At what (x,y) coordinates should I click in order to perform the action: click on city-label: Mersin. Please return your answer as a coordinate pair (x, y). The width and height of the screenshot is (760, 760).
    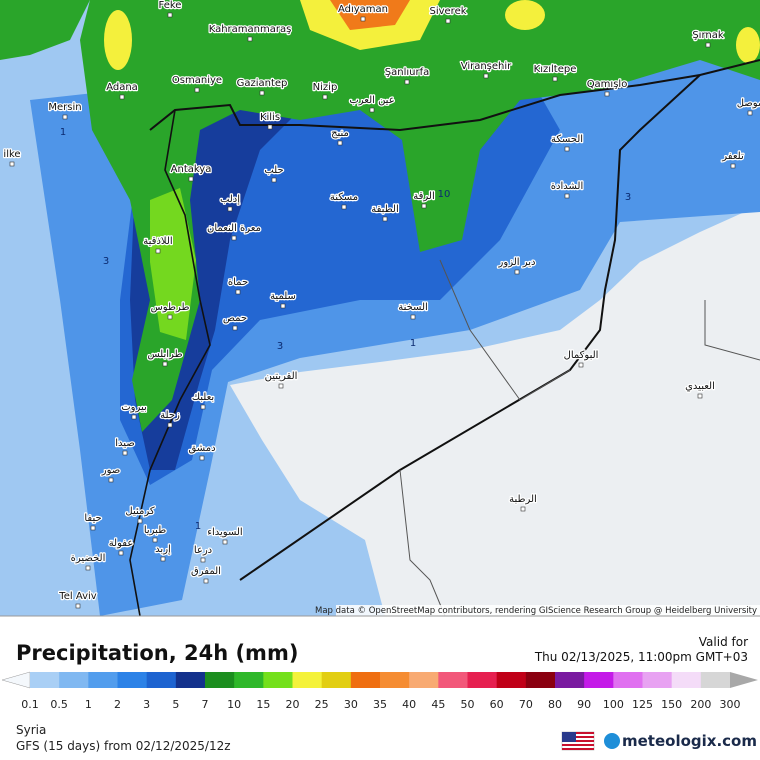
    Looking at the image, I should click on (64, 107).